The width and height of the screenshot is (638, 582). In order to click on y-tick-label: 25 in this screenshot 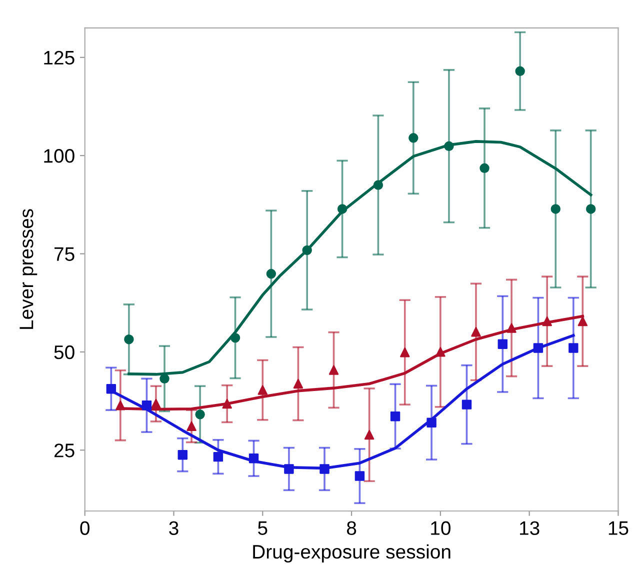, I will do `click(64, 451)`.